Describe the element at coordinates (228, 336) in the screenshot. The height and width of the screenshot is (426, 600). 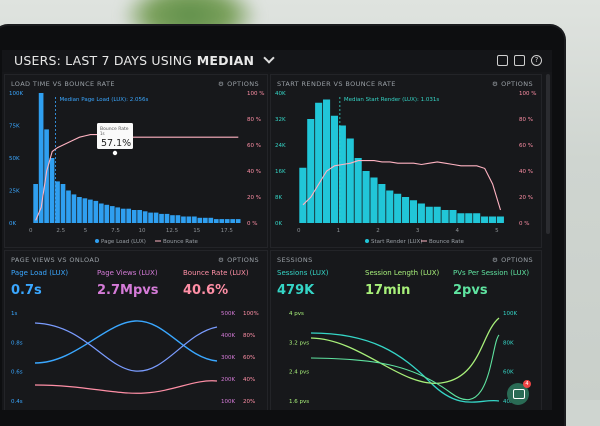
I see `y2-tick-label: 400K` at that location.